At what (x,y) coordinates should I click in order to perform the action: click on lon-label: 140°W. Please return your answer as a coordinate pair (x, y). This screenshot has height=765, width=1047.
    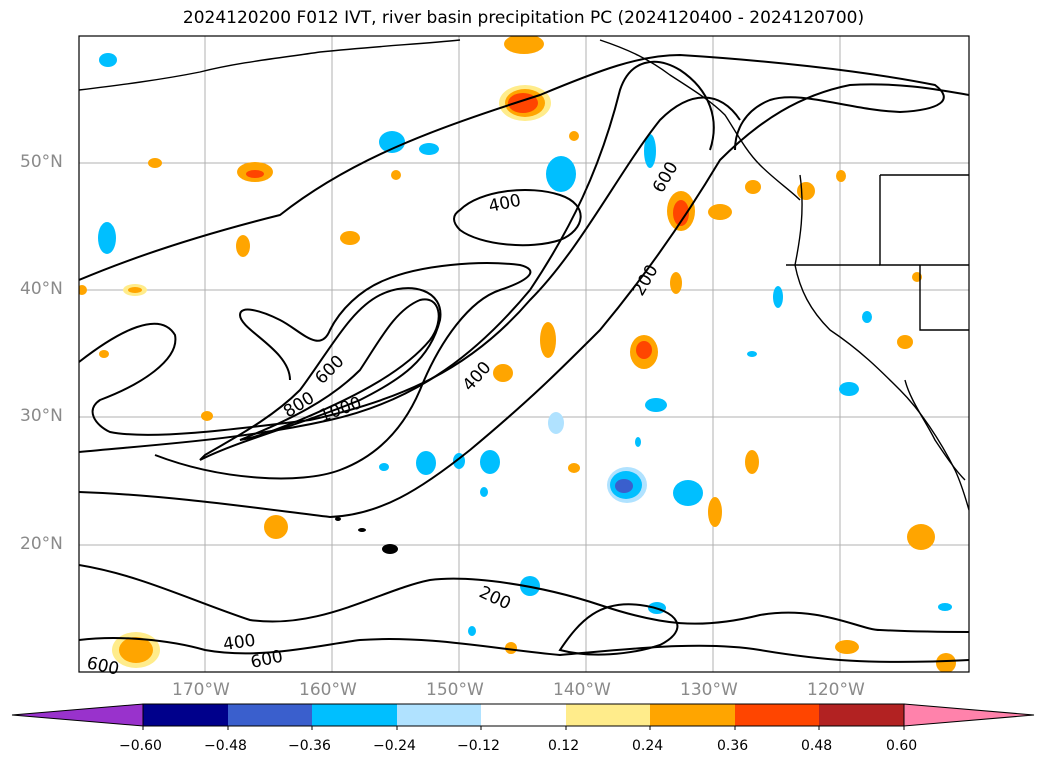
    Looking at the image, I should click on (582, 690).